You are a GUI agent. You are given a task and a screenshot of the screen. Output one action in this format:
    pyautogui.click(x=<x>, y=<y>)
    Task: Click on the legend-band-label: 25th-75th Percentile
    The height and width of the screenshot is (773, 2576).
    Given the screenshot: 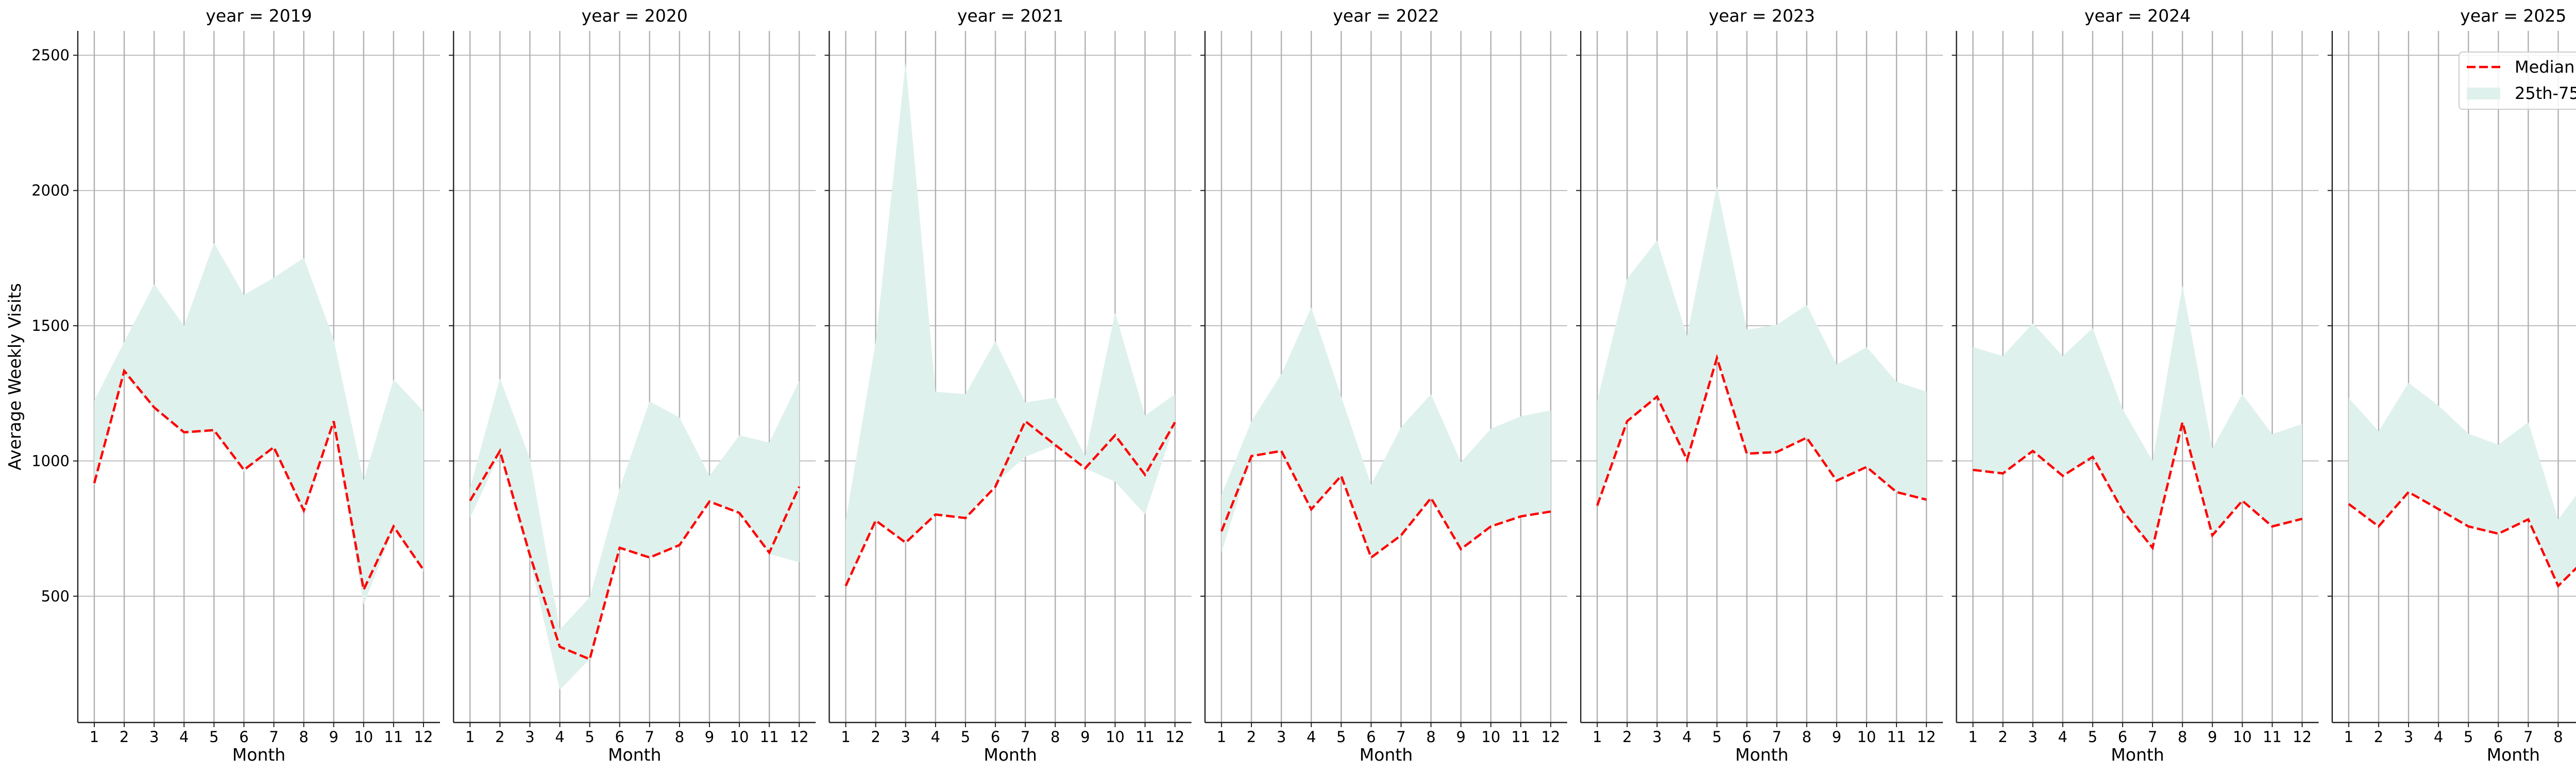 What is the action you would take?
    pyautogui.click(x=2546, y=93)
    